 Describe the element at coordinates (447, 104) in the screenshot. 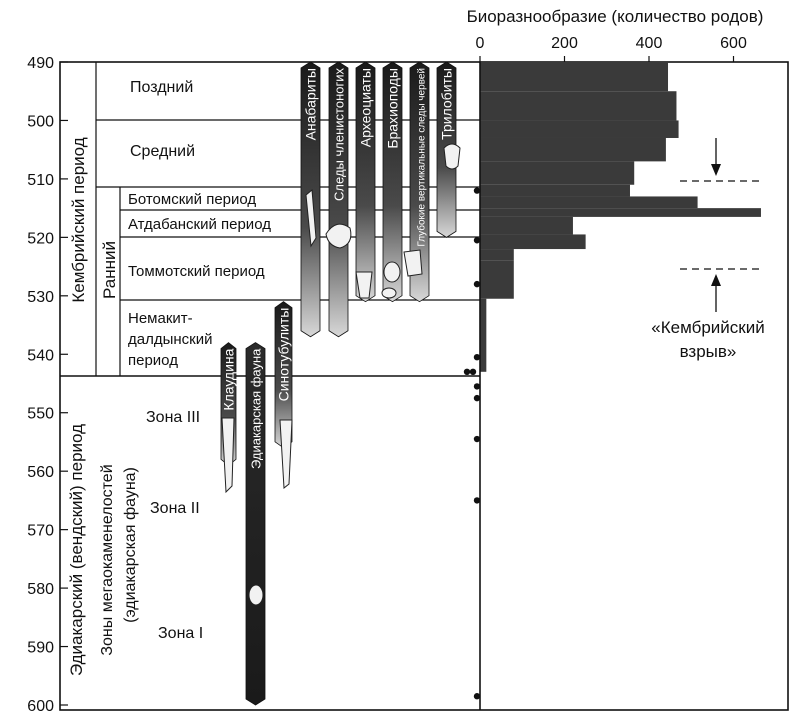

I see `taxon-label: Трилобиты` at that location.